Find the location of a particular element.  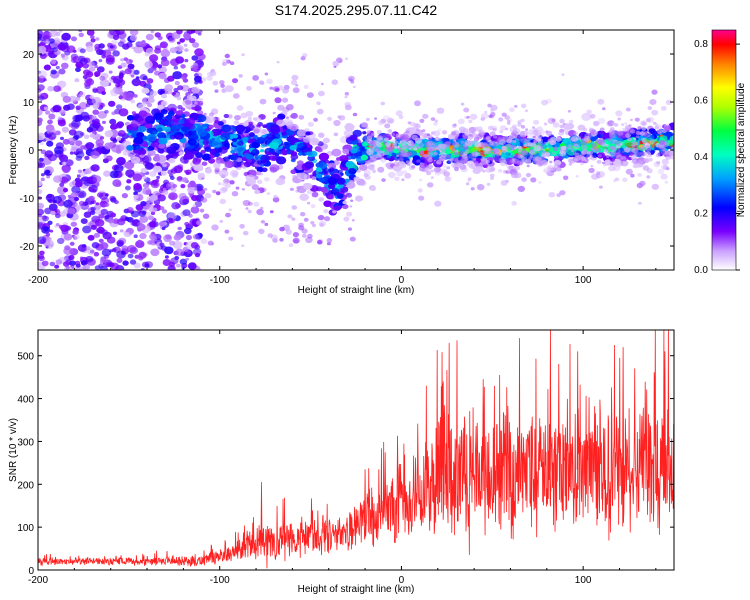

heatmap-y-tick-label: 10 is located at coordinates (29, 103).